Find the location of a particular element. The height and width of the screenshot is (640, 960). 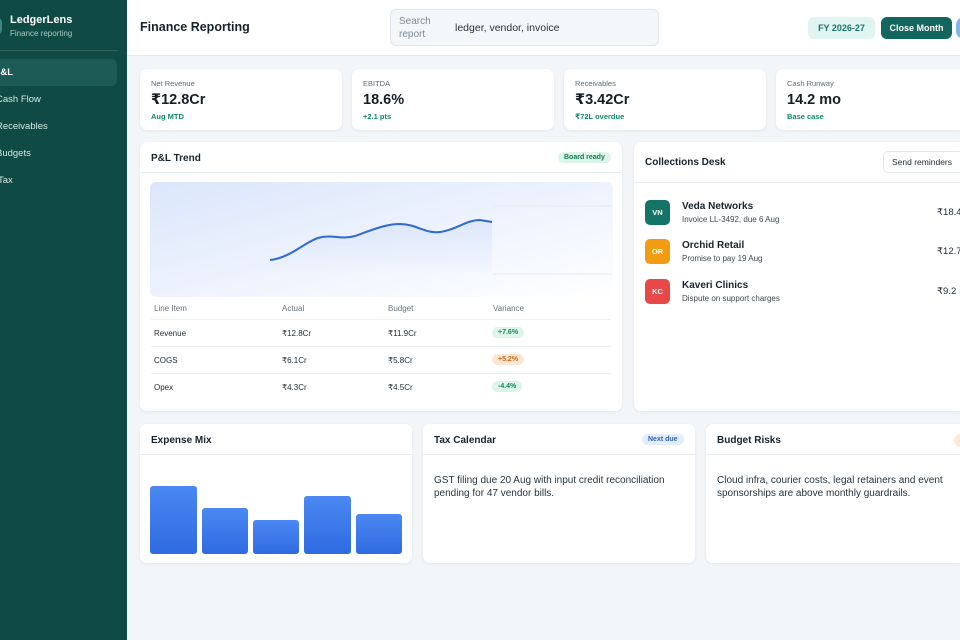

brand-logo-icon is located at coordinates (1, 26).